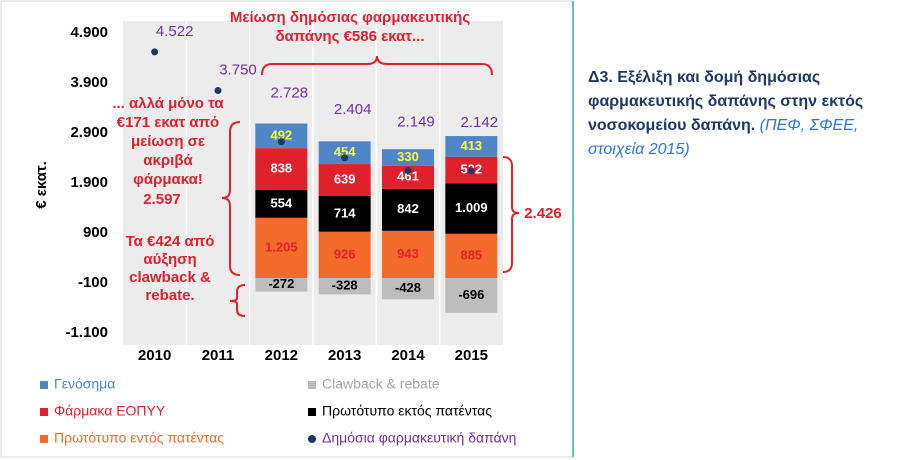 This screenshot has height=460, width=906. I want to click on annotation: Τα €424 από, so click(170, 241).